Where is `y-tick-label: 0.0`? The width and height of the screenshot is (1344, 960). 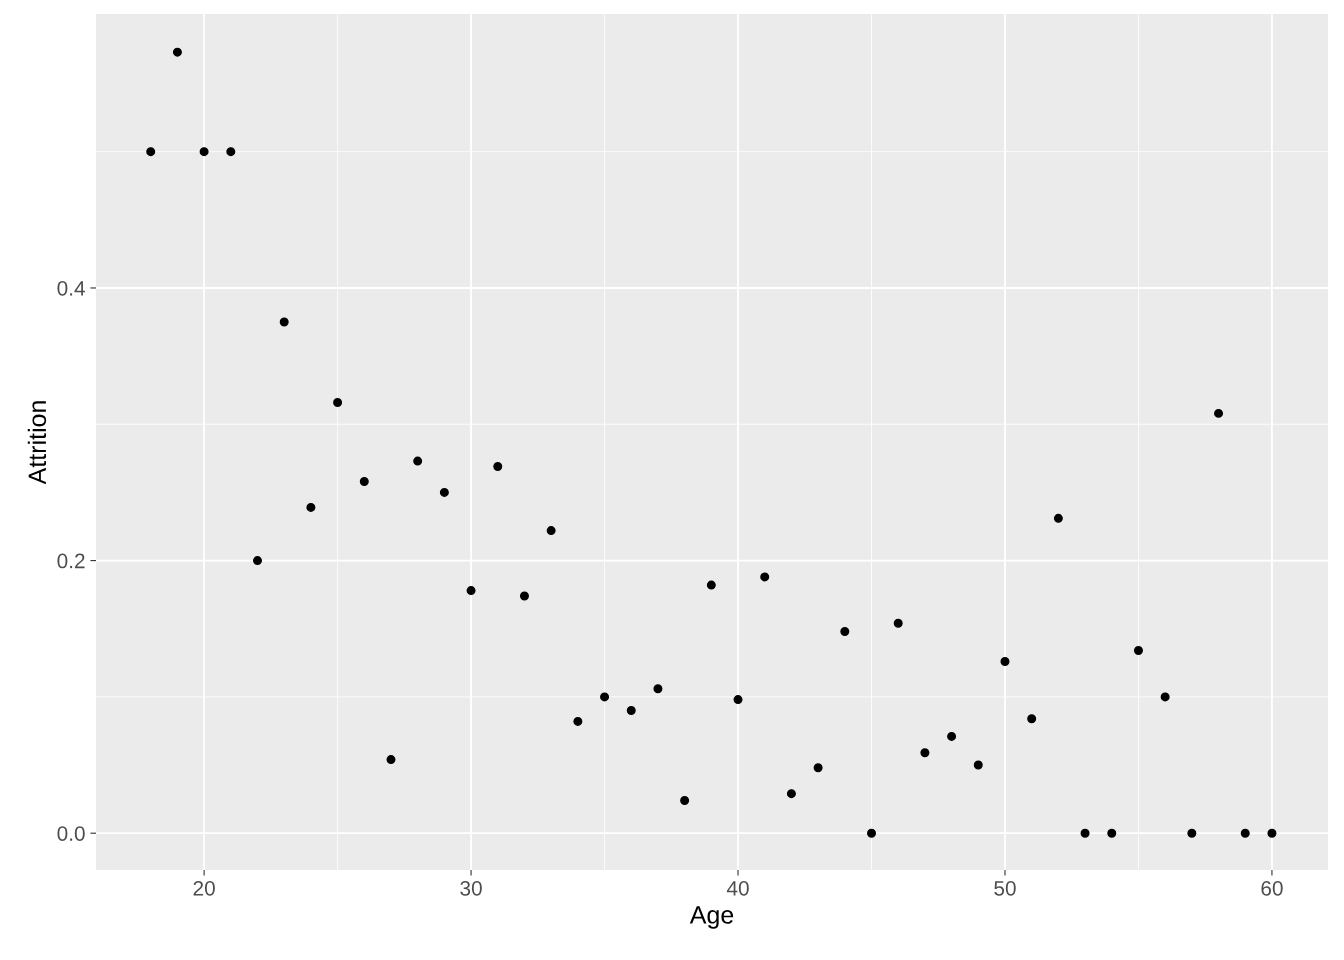
y-tick-label: 0.0 is located at coordinates (71, 833).